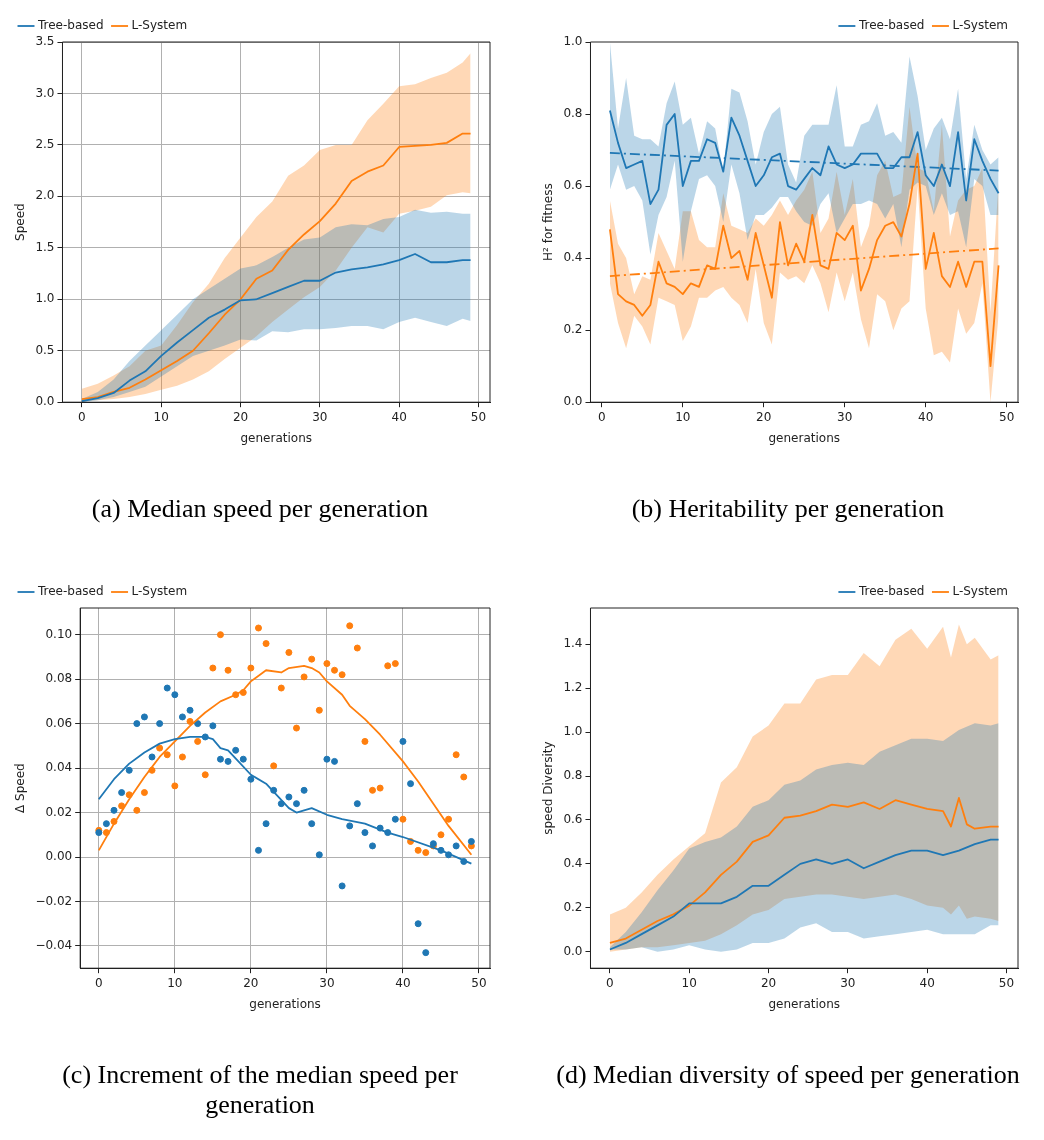 The image size is (1044, 1140). I want to click on y-tick-label: −0.02, so click(54, 900).